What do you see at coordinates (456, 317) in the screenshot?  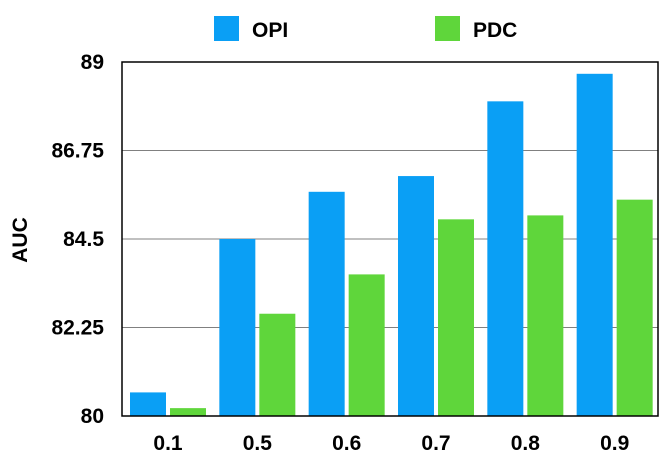 I see `bar-pdc-0.7` at bounding box center [456, 317].